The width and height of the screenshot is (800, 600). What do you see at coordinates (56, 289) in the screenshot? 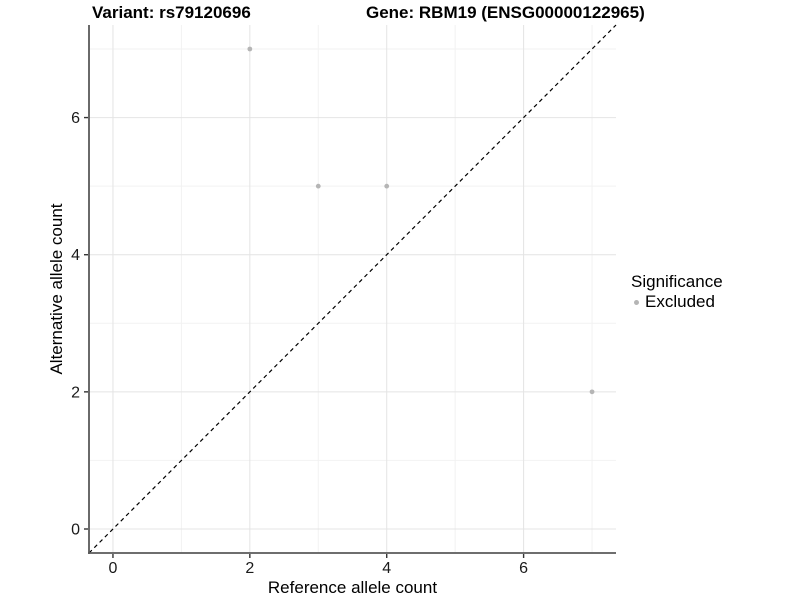
I see `y-axis-title: Alternative allele count` at bounding box center [56, 289].